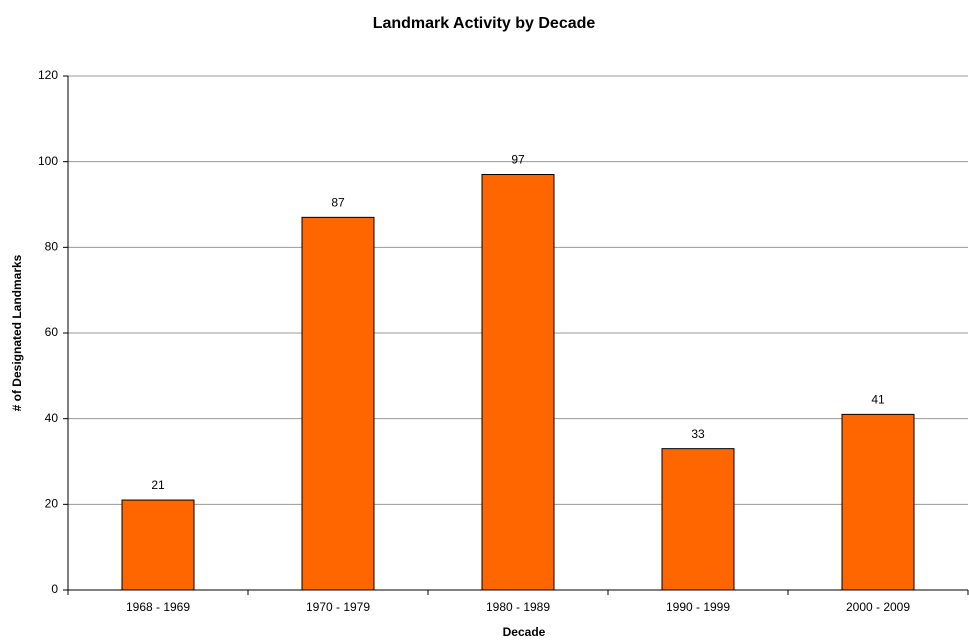 Image resolution: width=969 pixels, height=644 pixels. Describe the element at coordinates (698, 434) in the screenshot. I see `data-label: 33` at that location.